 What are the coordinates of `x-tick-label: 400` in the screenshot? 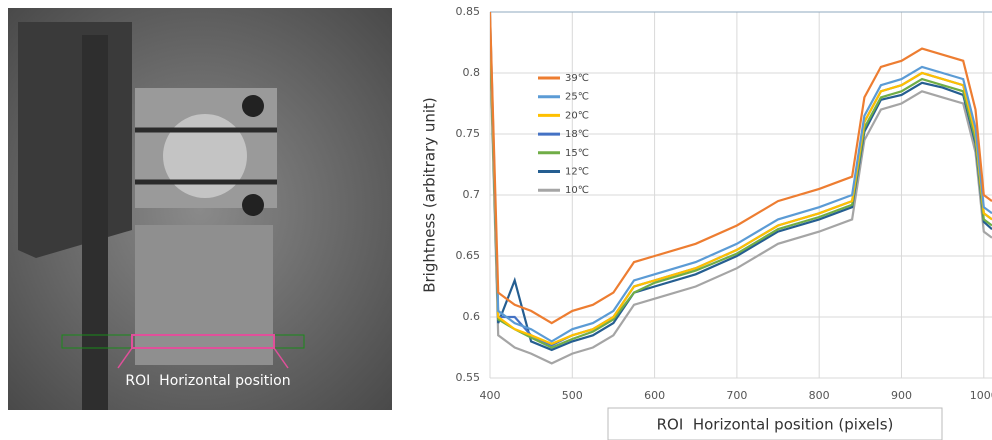 It's located at (490, 395).